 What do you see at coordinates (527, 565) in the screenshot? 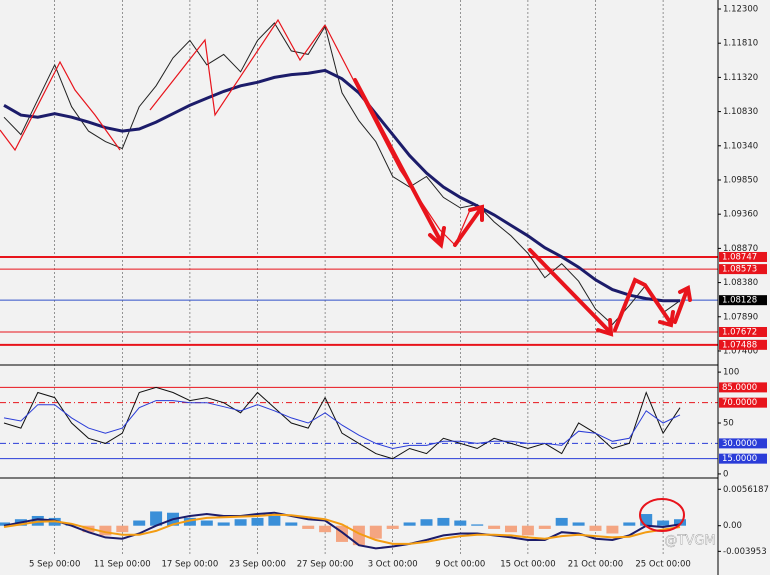
I see `x-tick-label: 15 Oct 00:00` at bounding box center [527, 565].